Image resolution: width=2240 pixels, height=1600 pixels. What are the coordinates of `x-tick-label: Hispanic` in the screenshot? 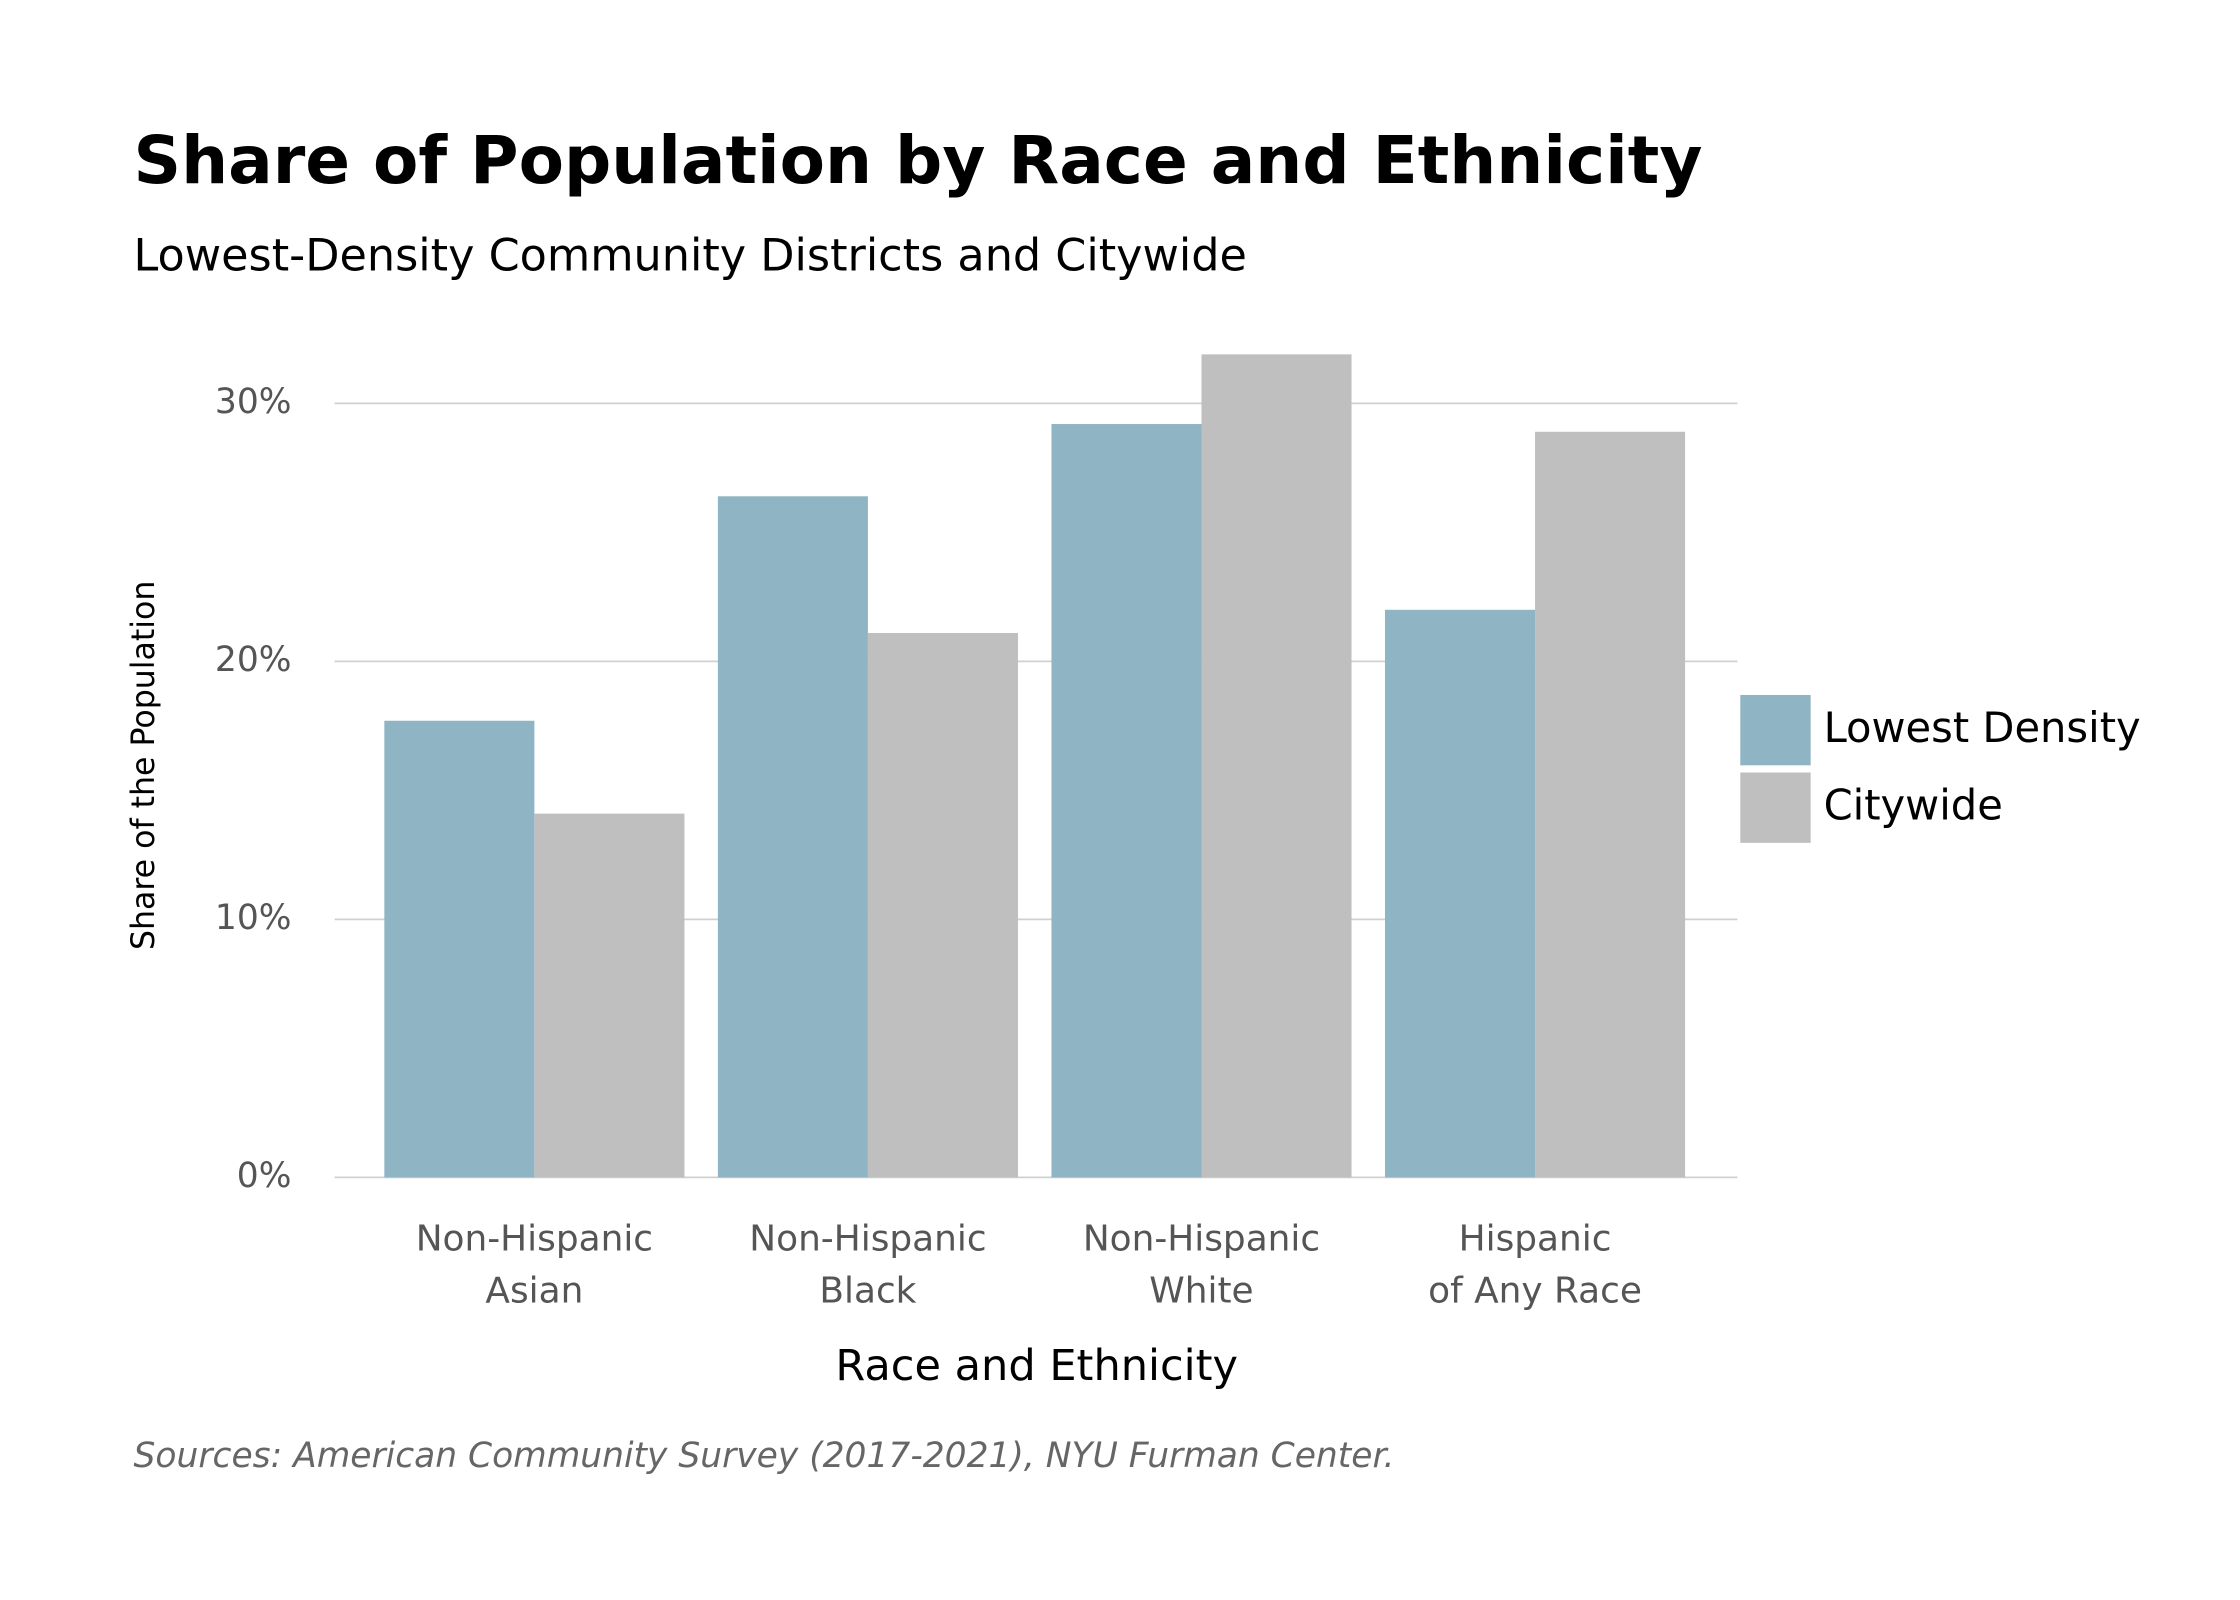 It's located at (1535, 1239).